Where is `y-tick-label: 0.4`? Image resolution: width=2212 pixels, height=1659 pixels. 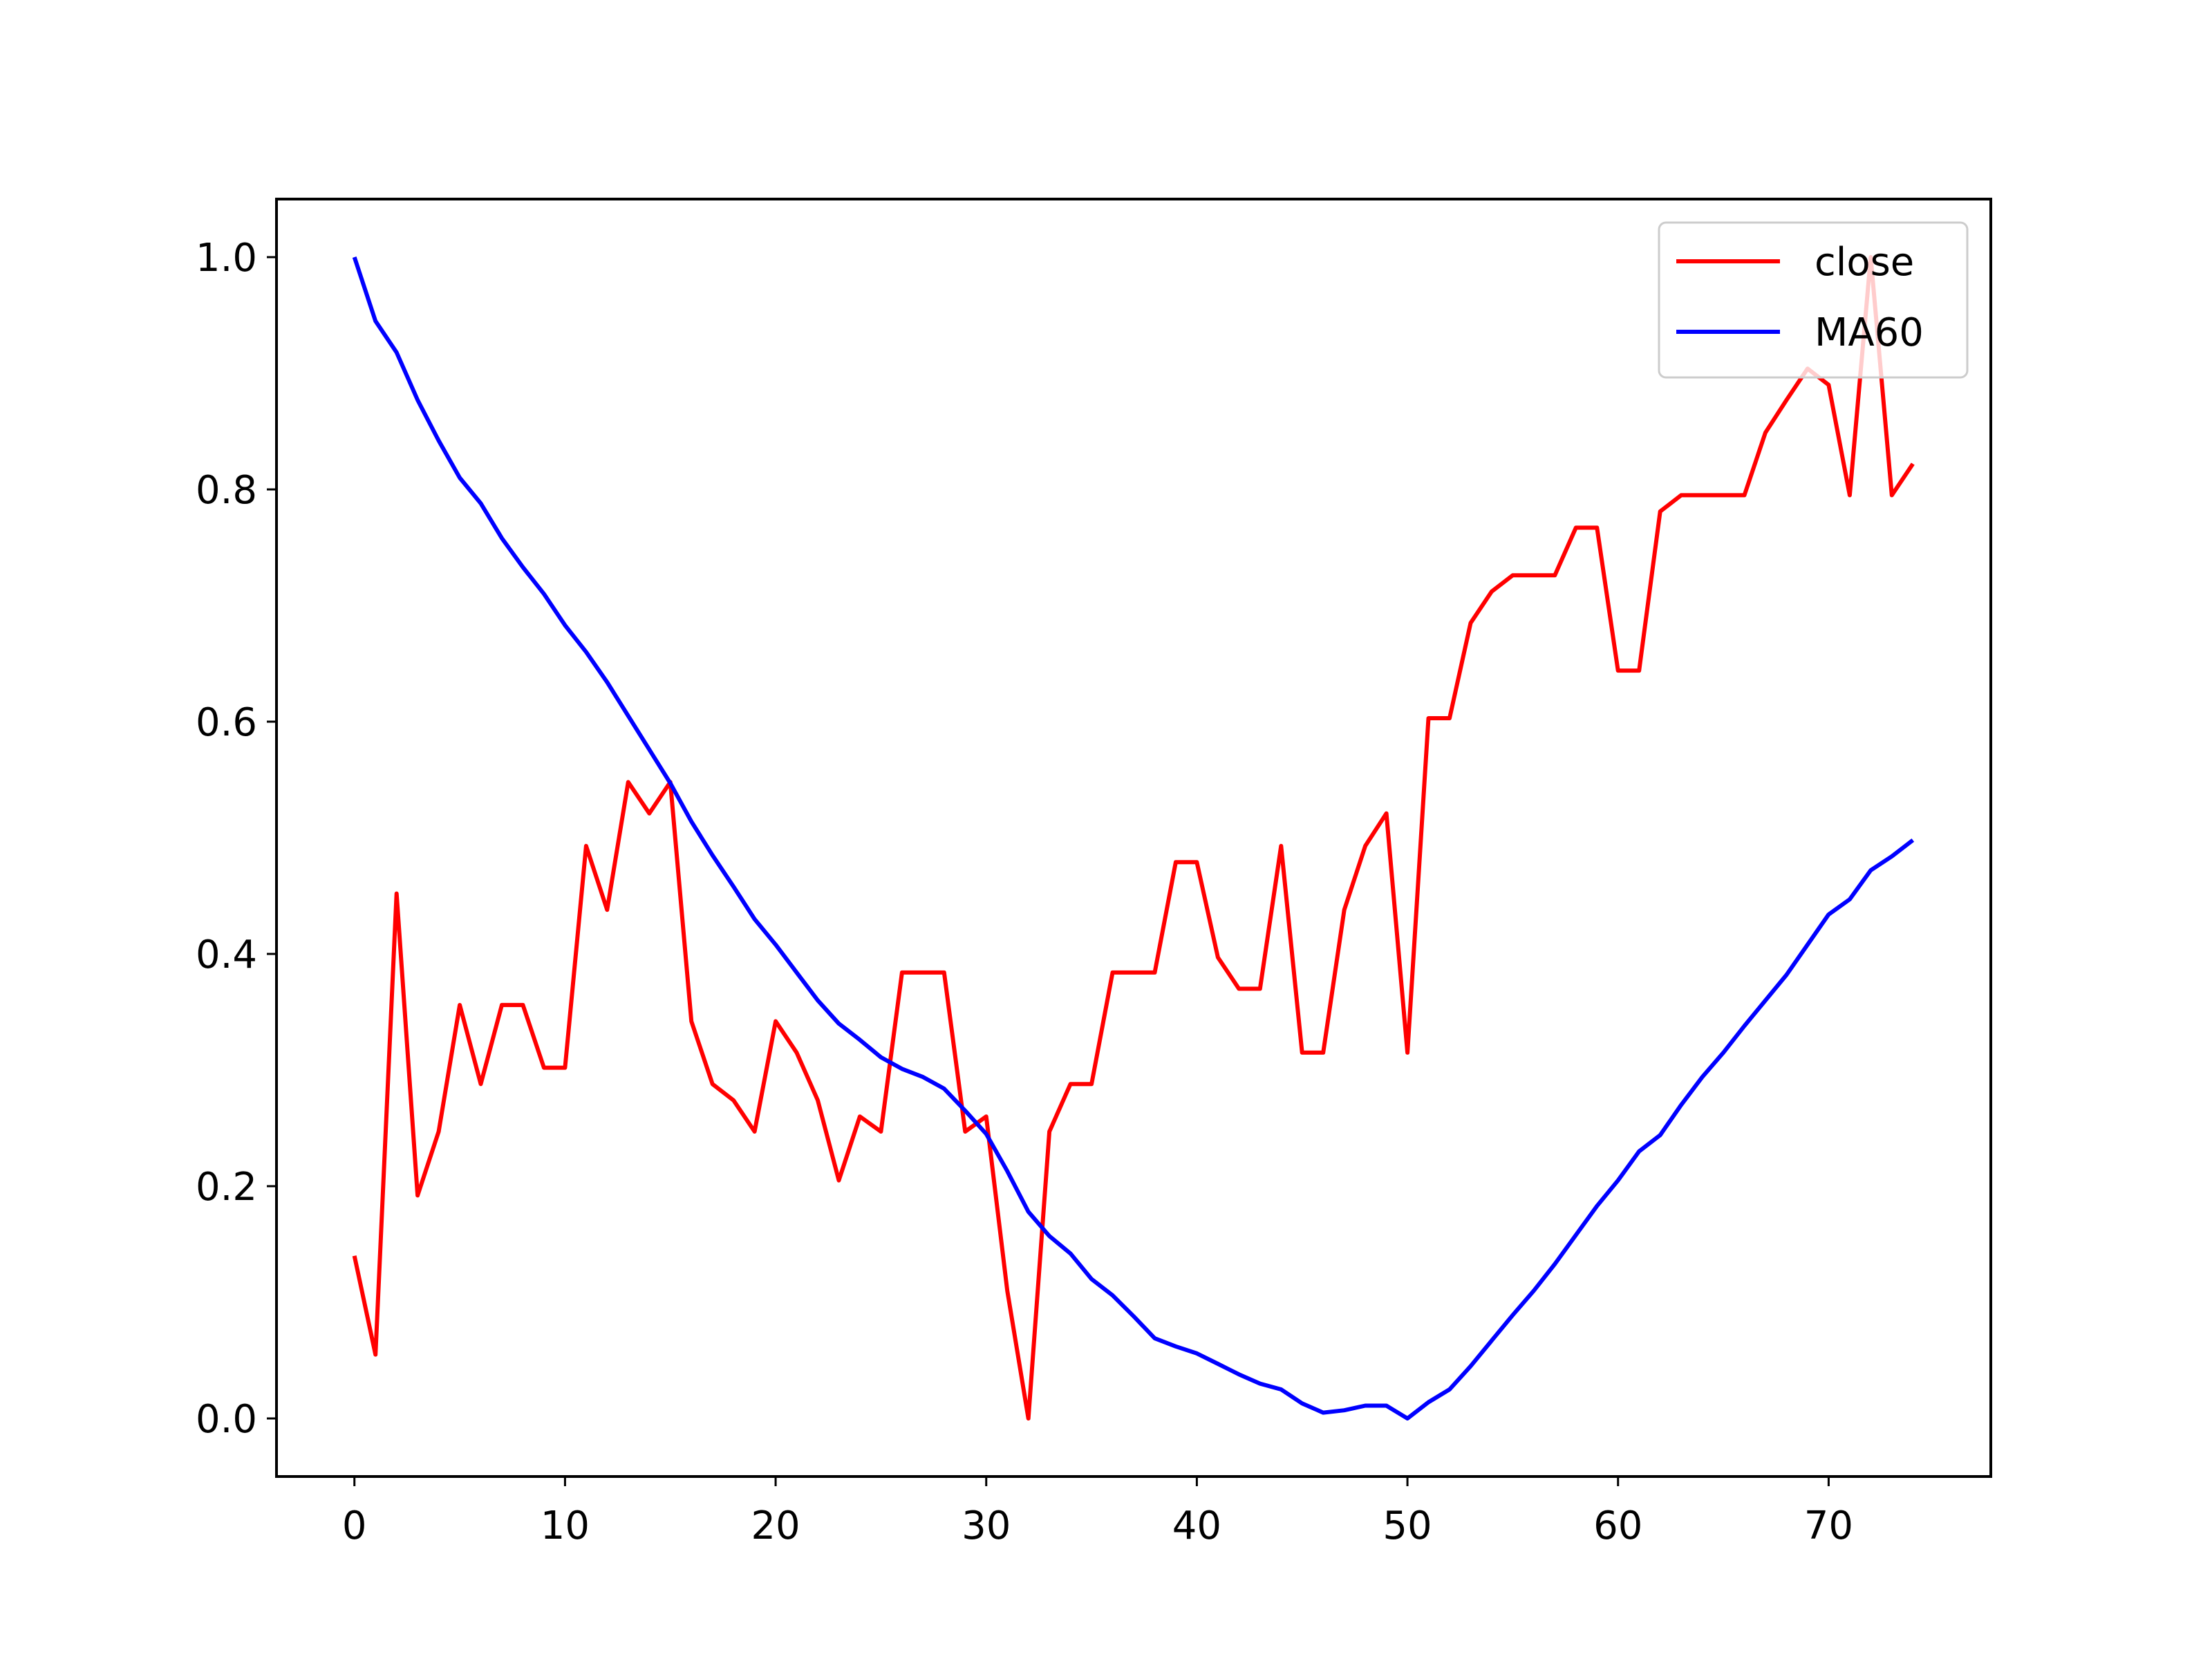
y-tick-label: 0.4 is located at coordinates (226, 955).